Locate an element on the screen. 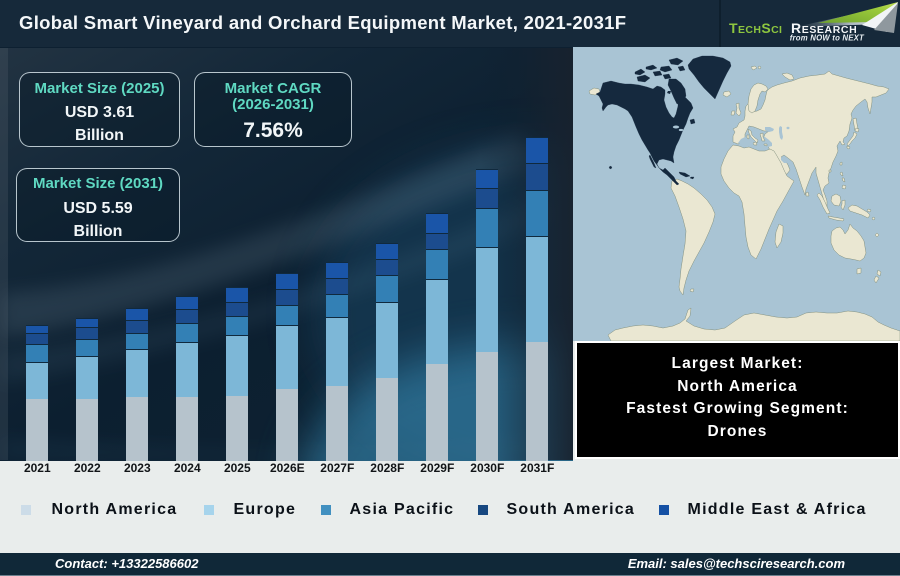 The image size is (900, 576). svg-text: from NOW to NEXT is located at coordinates (827, 38).